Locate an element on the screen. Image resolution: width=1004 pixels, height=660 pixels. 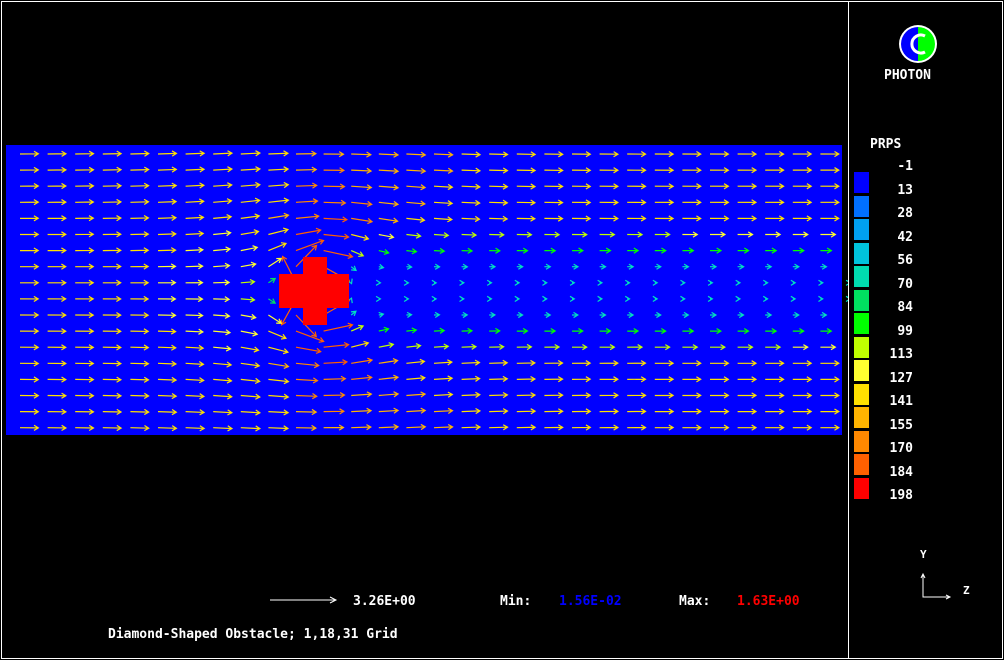
obstacle is located at coordinates (314, 291).